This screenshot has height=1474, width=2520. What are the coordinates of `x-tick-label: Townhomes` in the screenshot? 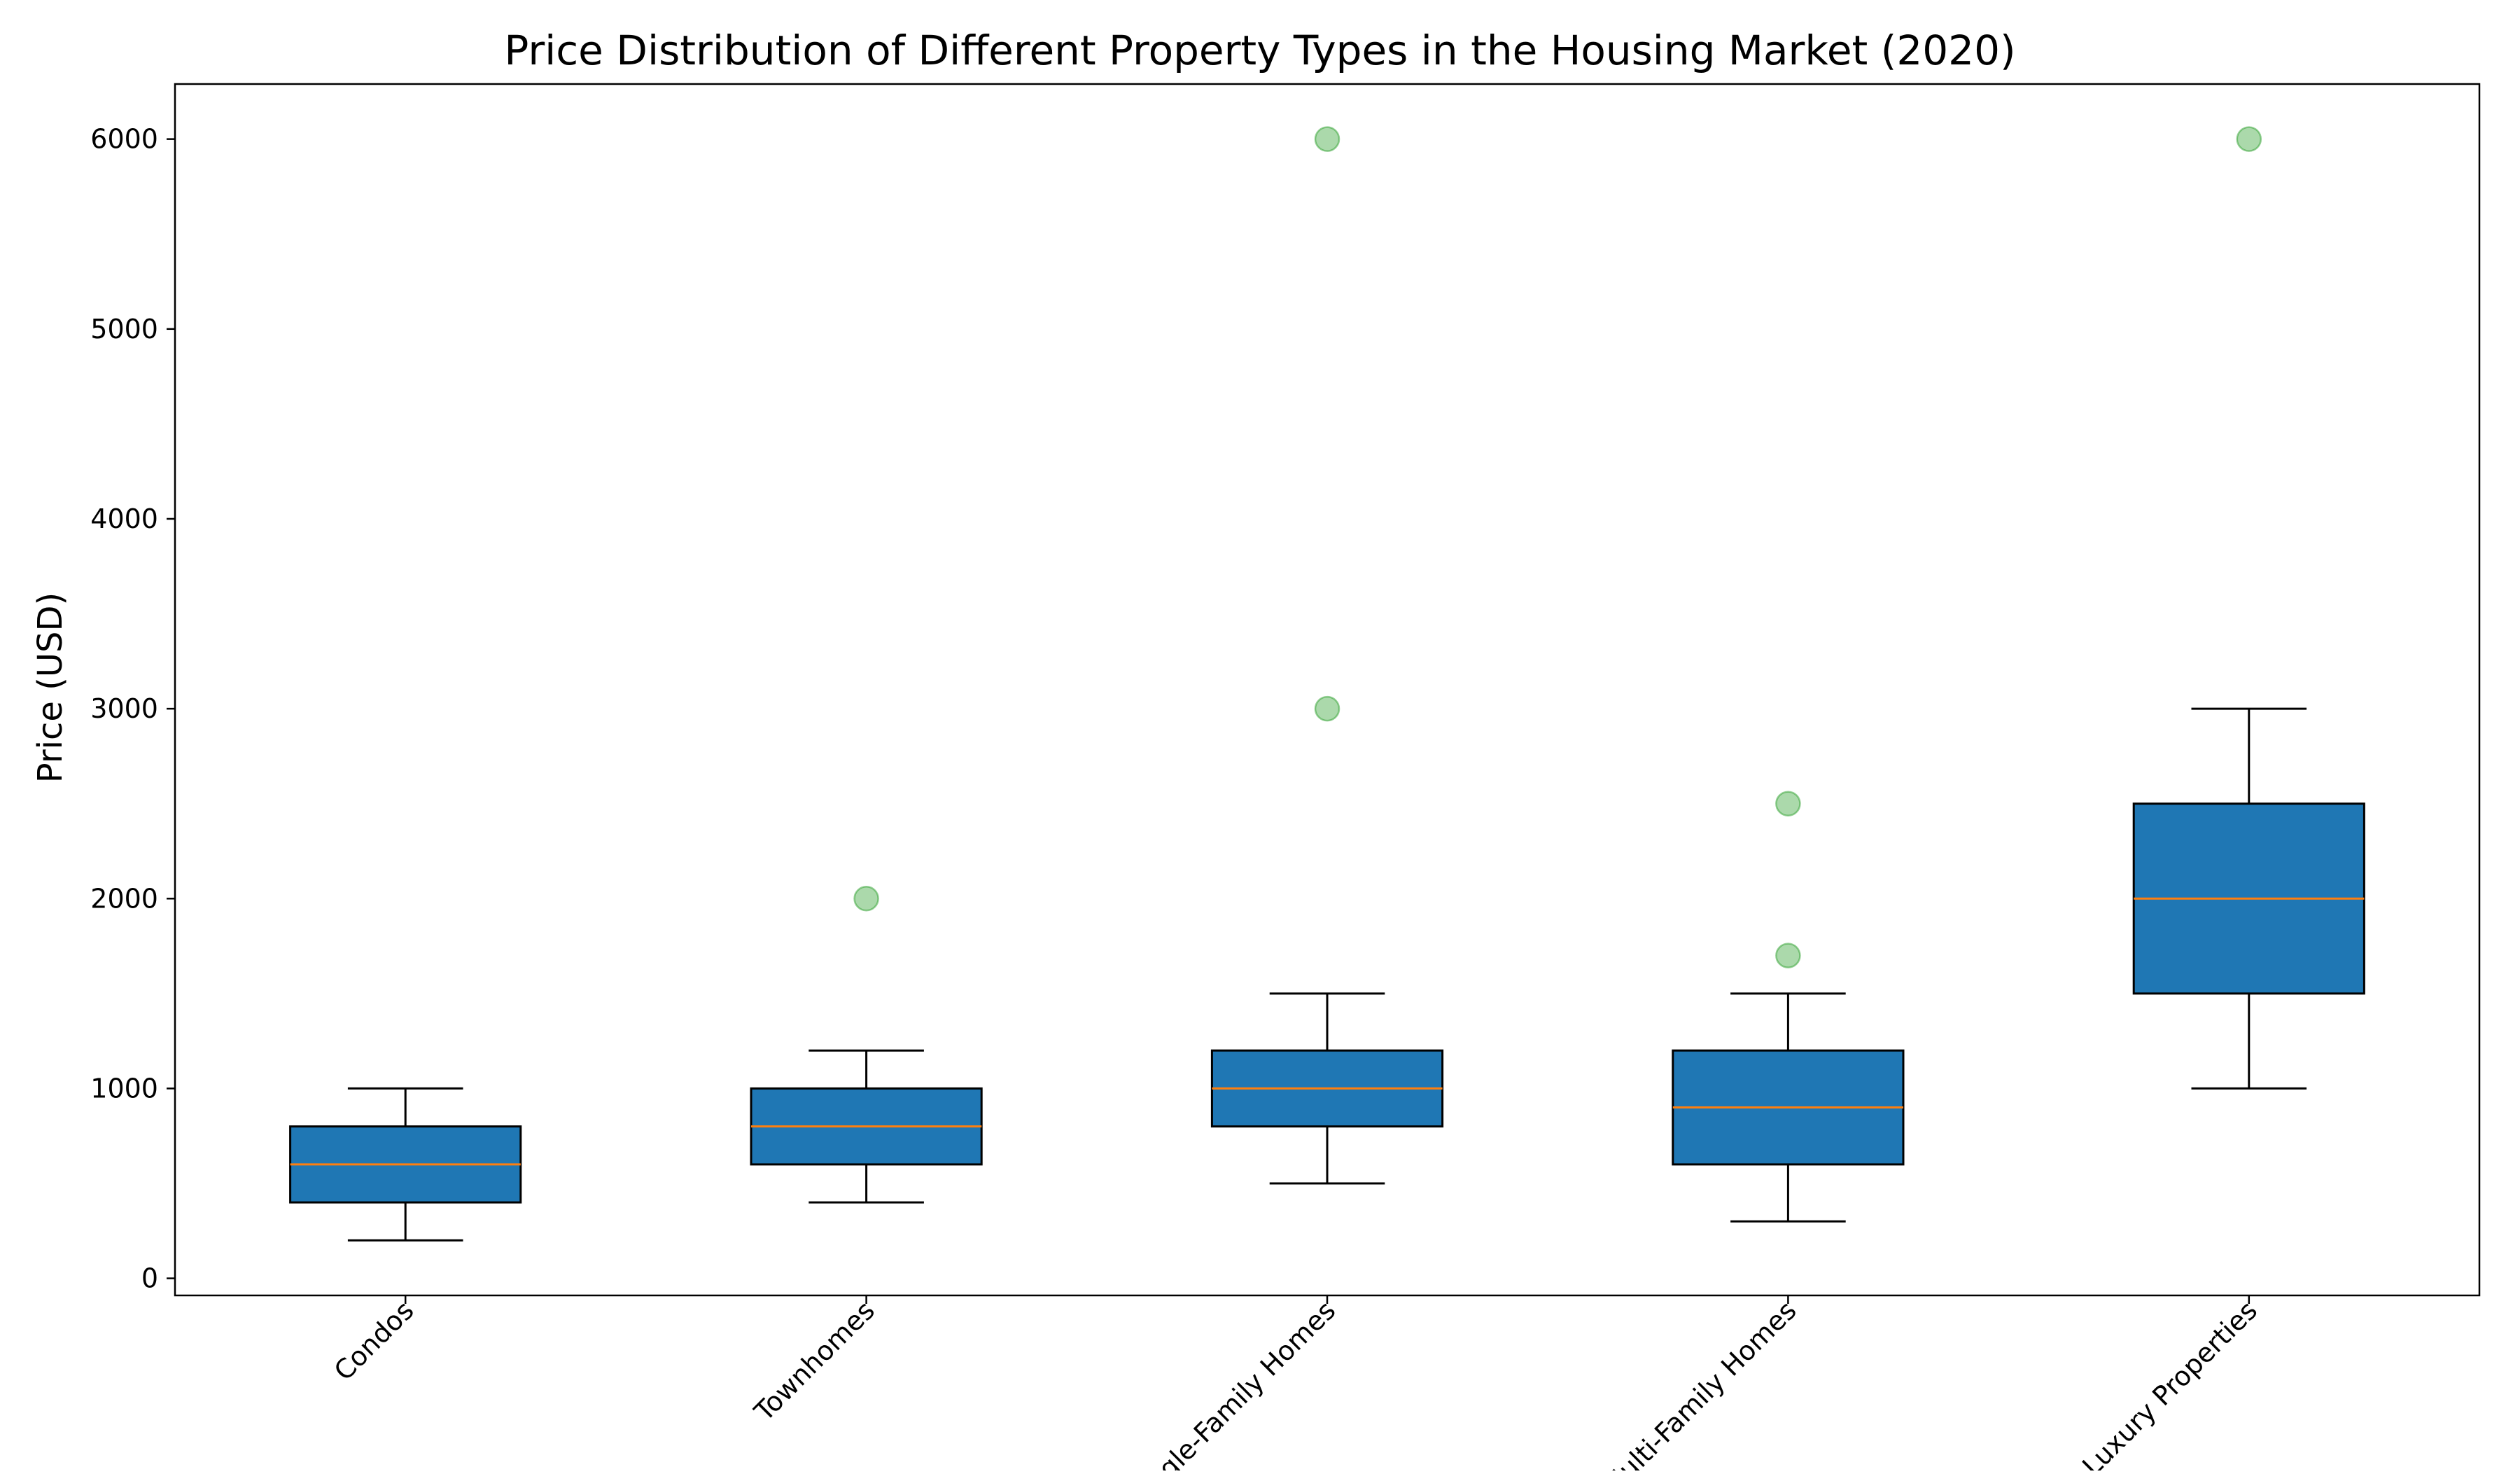 It's located at (814, 1361).